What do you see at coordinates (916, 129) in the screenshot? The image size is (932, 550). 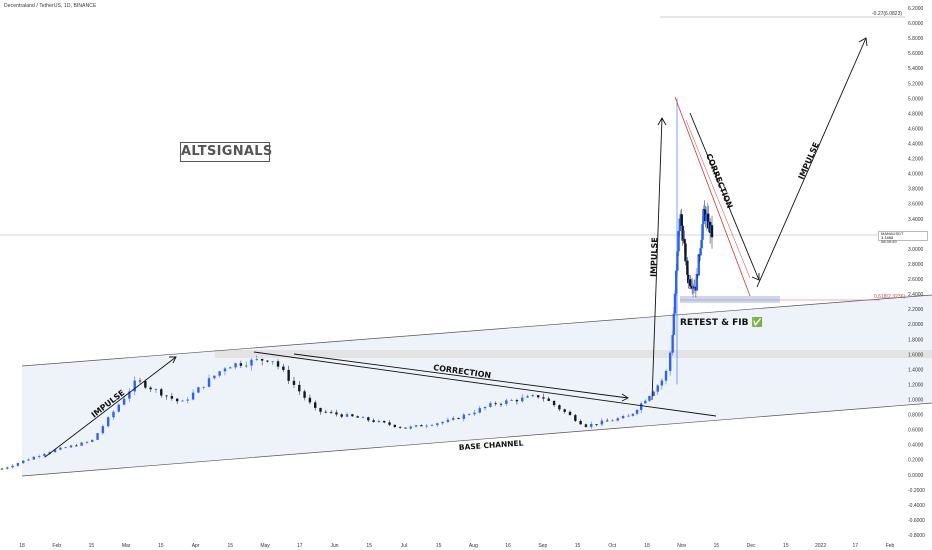 I see `y-tick-label: 4.6000` at bounding box center [916, 129].